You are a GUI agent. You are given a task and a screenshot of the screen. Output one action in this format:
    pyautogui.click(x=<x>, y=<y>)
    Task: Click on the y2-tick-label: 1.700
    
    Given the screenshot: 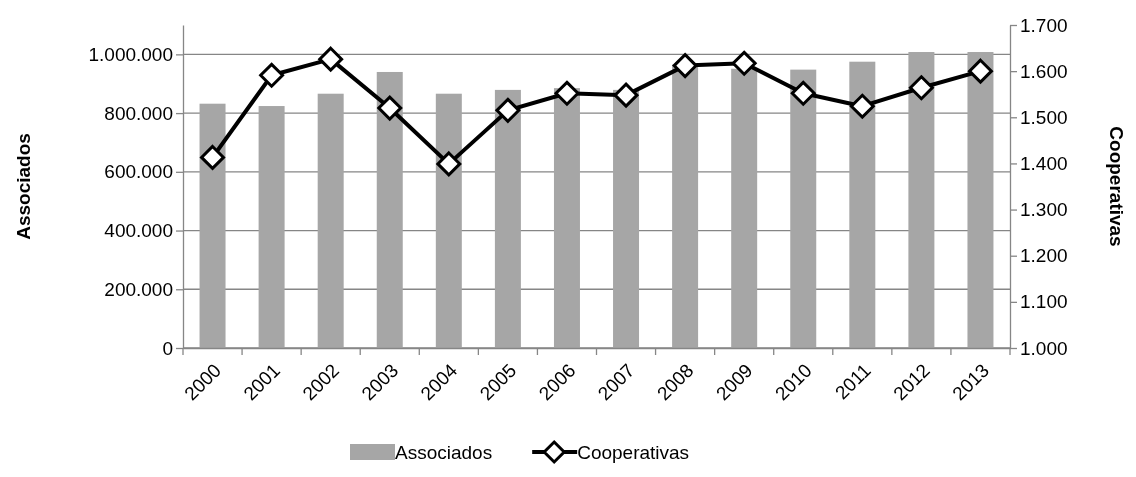 What is the action you would take?
    pyautogui.click(x=1044, y=25)
    